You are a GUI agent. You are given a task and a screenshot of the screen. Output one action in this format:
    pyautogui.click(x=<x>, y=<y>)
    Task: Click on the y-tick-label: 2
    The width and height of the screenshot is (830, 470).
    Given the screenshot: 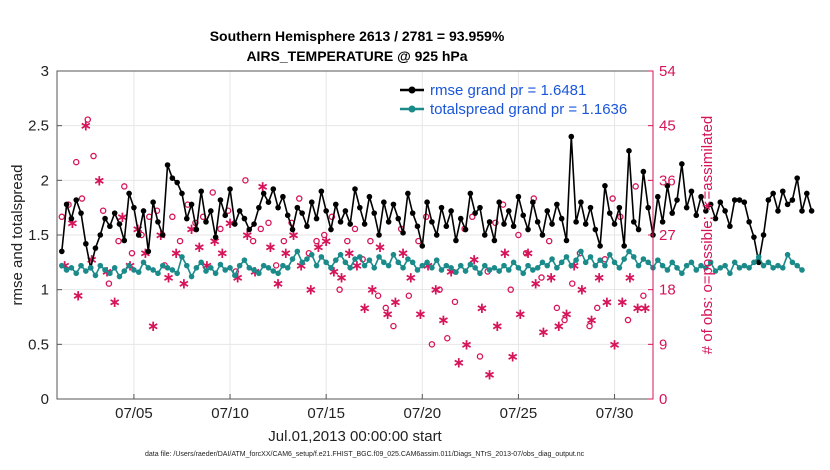 What is the action you would take?
    pyautogui.click(x=45, y=180)
    